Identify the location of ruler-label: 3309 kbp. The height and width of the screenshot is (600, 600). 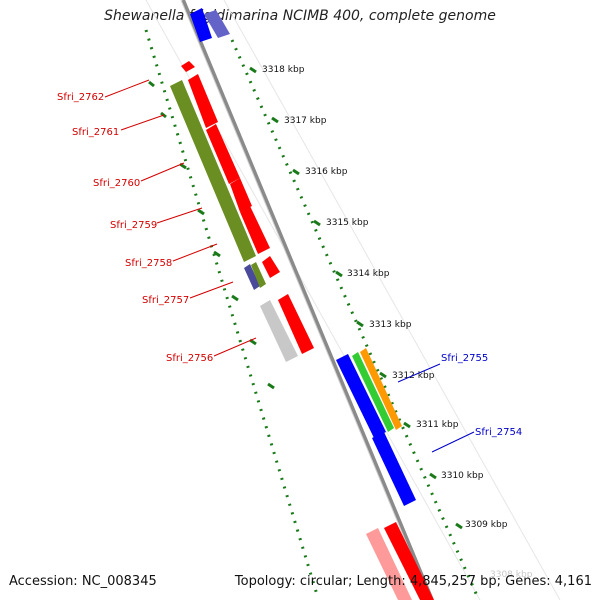
(486, 525).